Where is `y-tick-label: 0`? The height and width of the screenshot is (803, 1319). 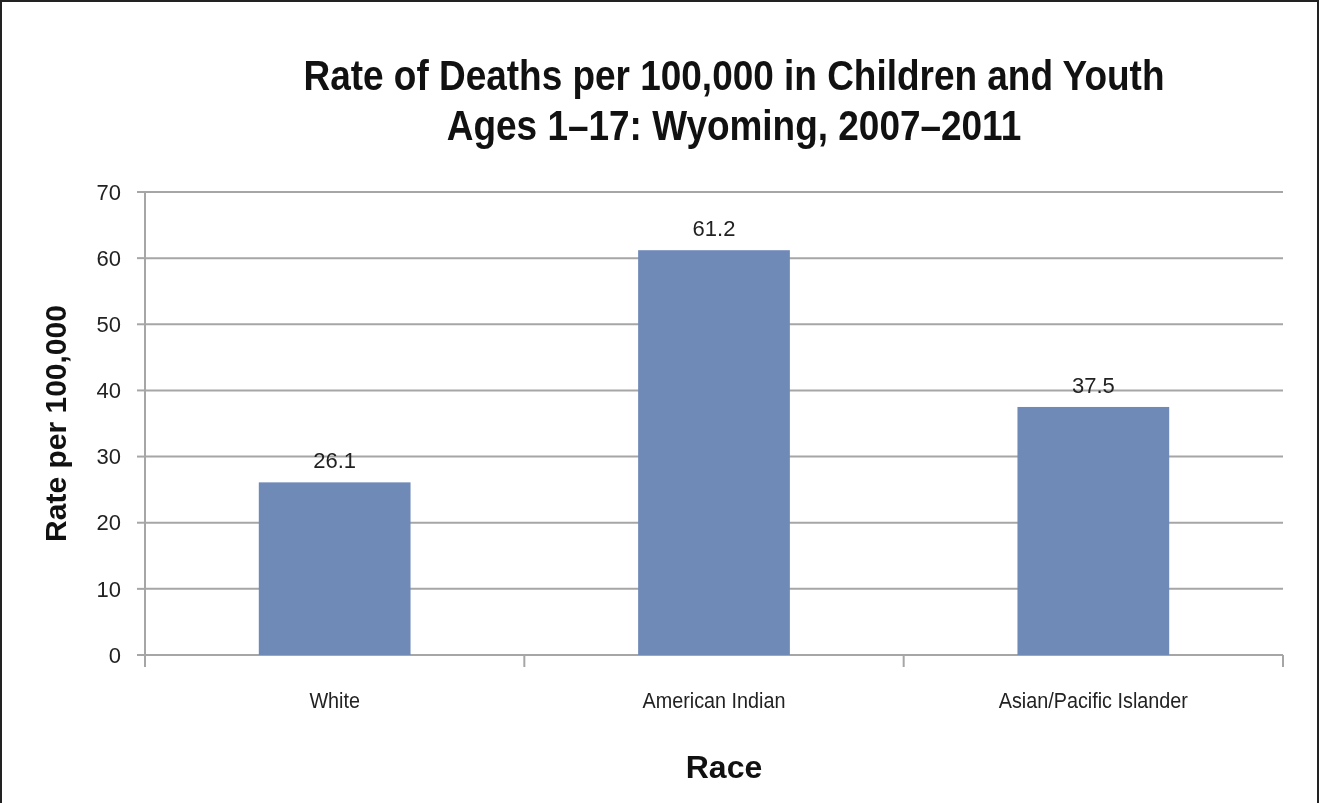
y-tick-label: 0 is located at coordinates (114, 655).